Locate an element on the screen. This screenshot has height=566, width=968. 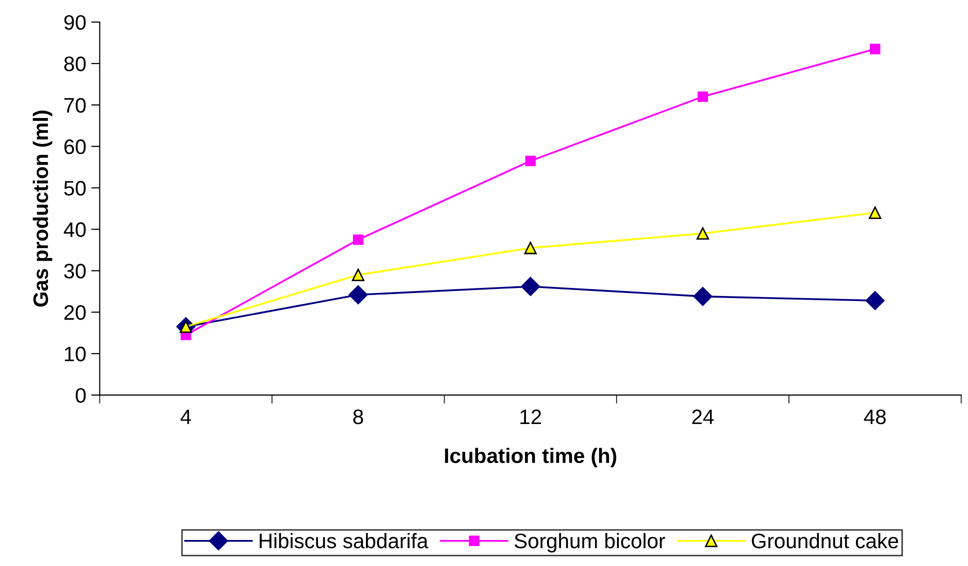
legend-label: Hibiscus sabdarifa is located at coordinates (344, 540).